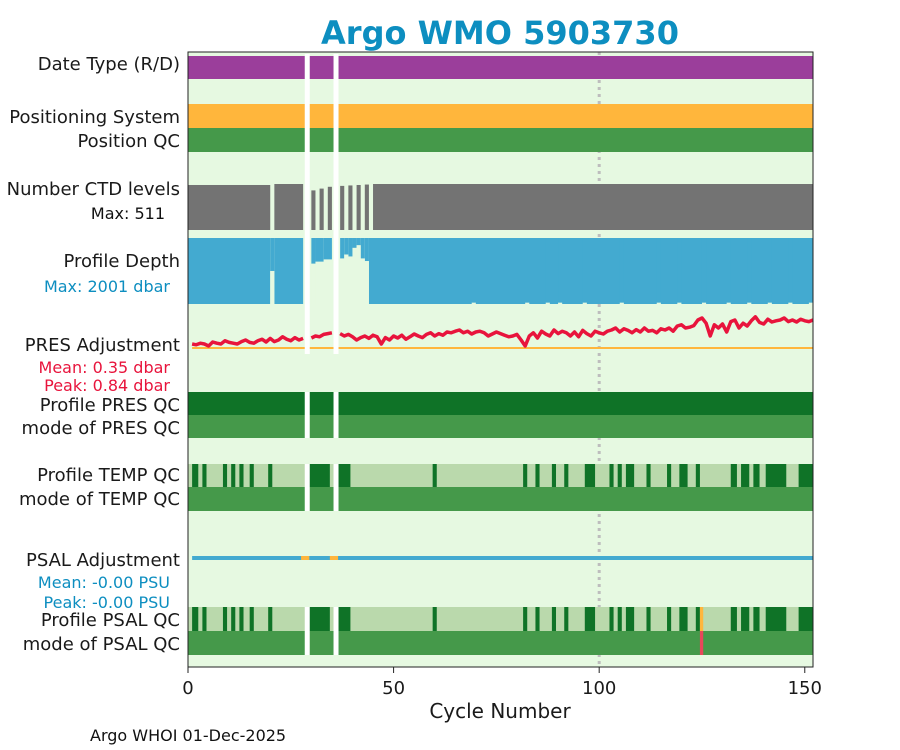 This screenshot has width=900, height=750. I want to click on position-qc-bar, so click(500, 140).